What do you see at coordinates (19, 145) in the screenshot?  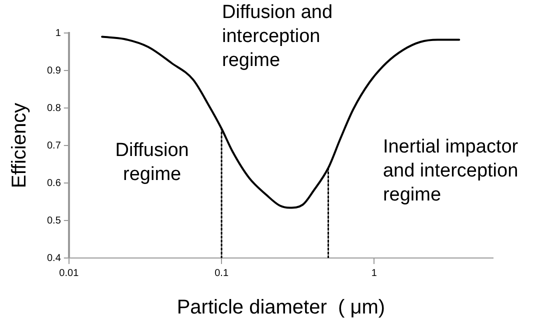 I see `y-axis-title: Efficiency` at bounding box center [19, 145].